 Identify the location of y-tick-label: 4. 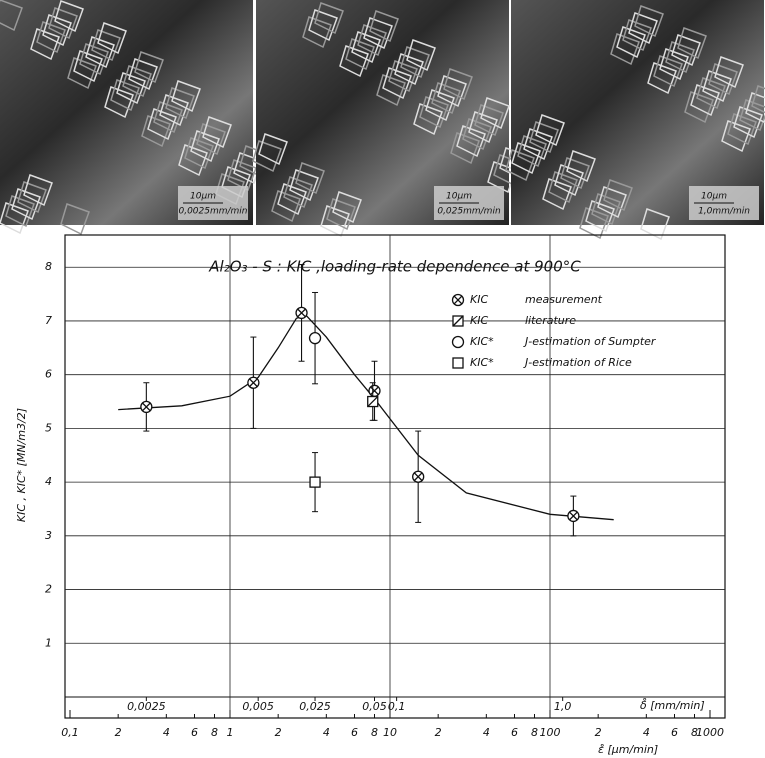
(48, 481).